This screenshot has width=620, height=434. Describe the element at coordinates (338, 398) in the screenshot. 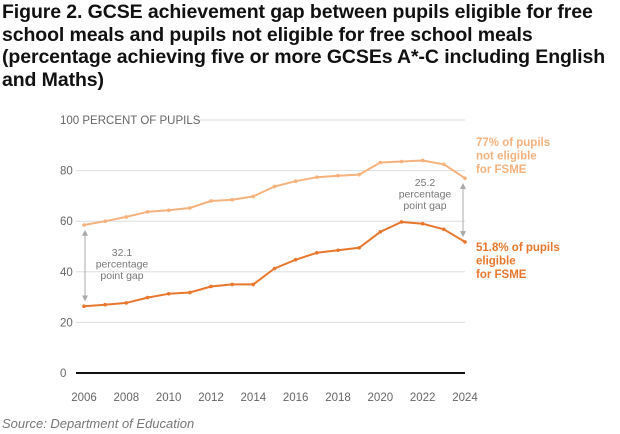

I see `x-tick-label: 2018` at that location.